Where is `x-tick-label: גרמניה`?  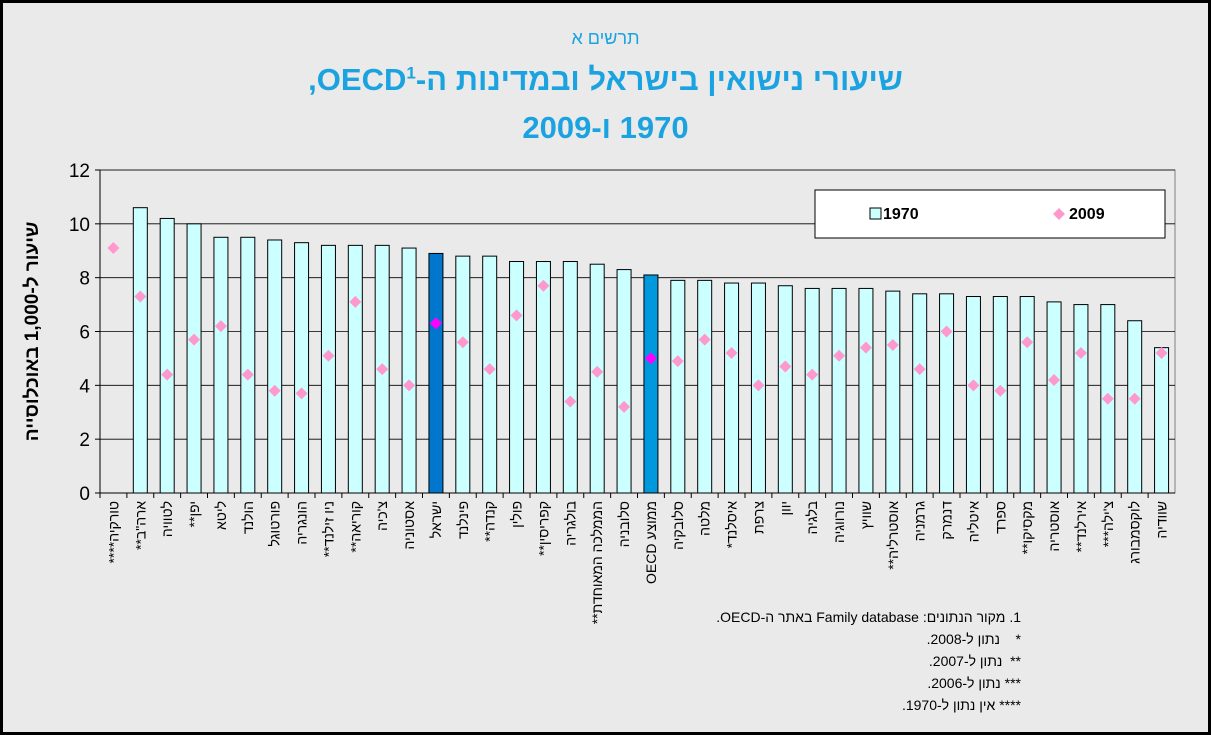 x-tick-label: גרמניה is located at coordinates (920, 521).